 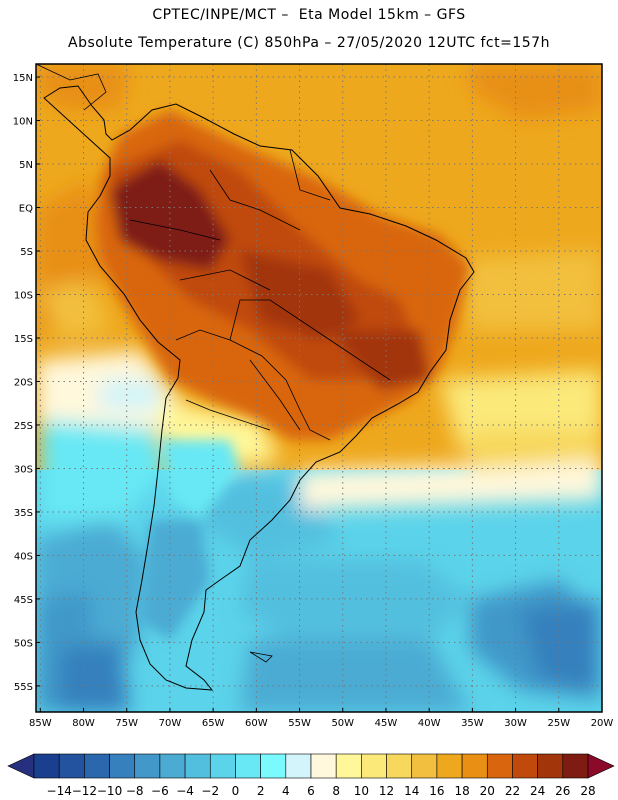 I want to click on colorbar-label: 14, so click(x=411, y=791).